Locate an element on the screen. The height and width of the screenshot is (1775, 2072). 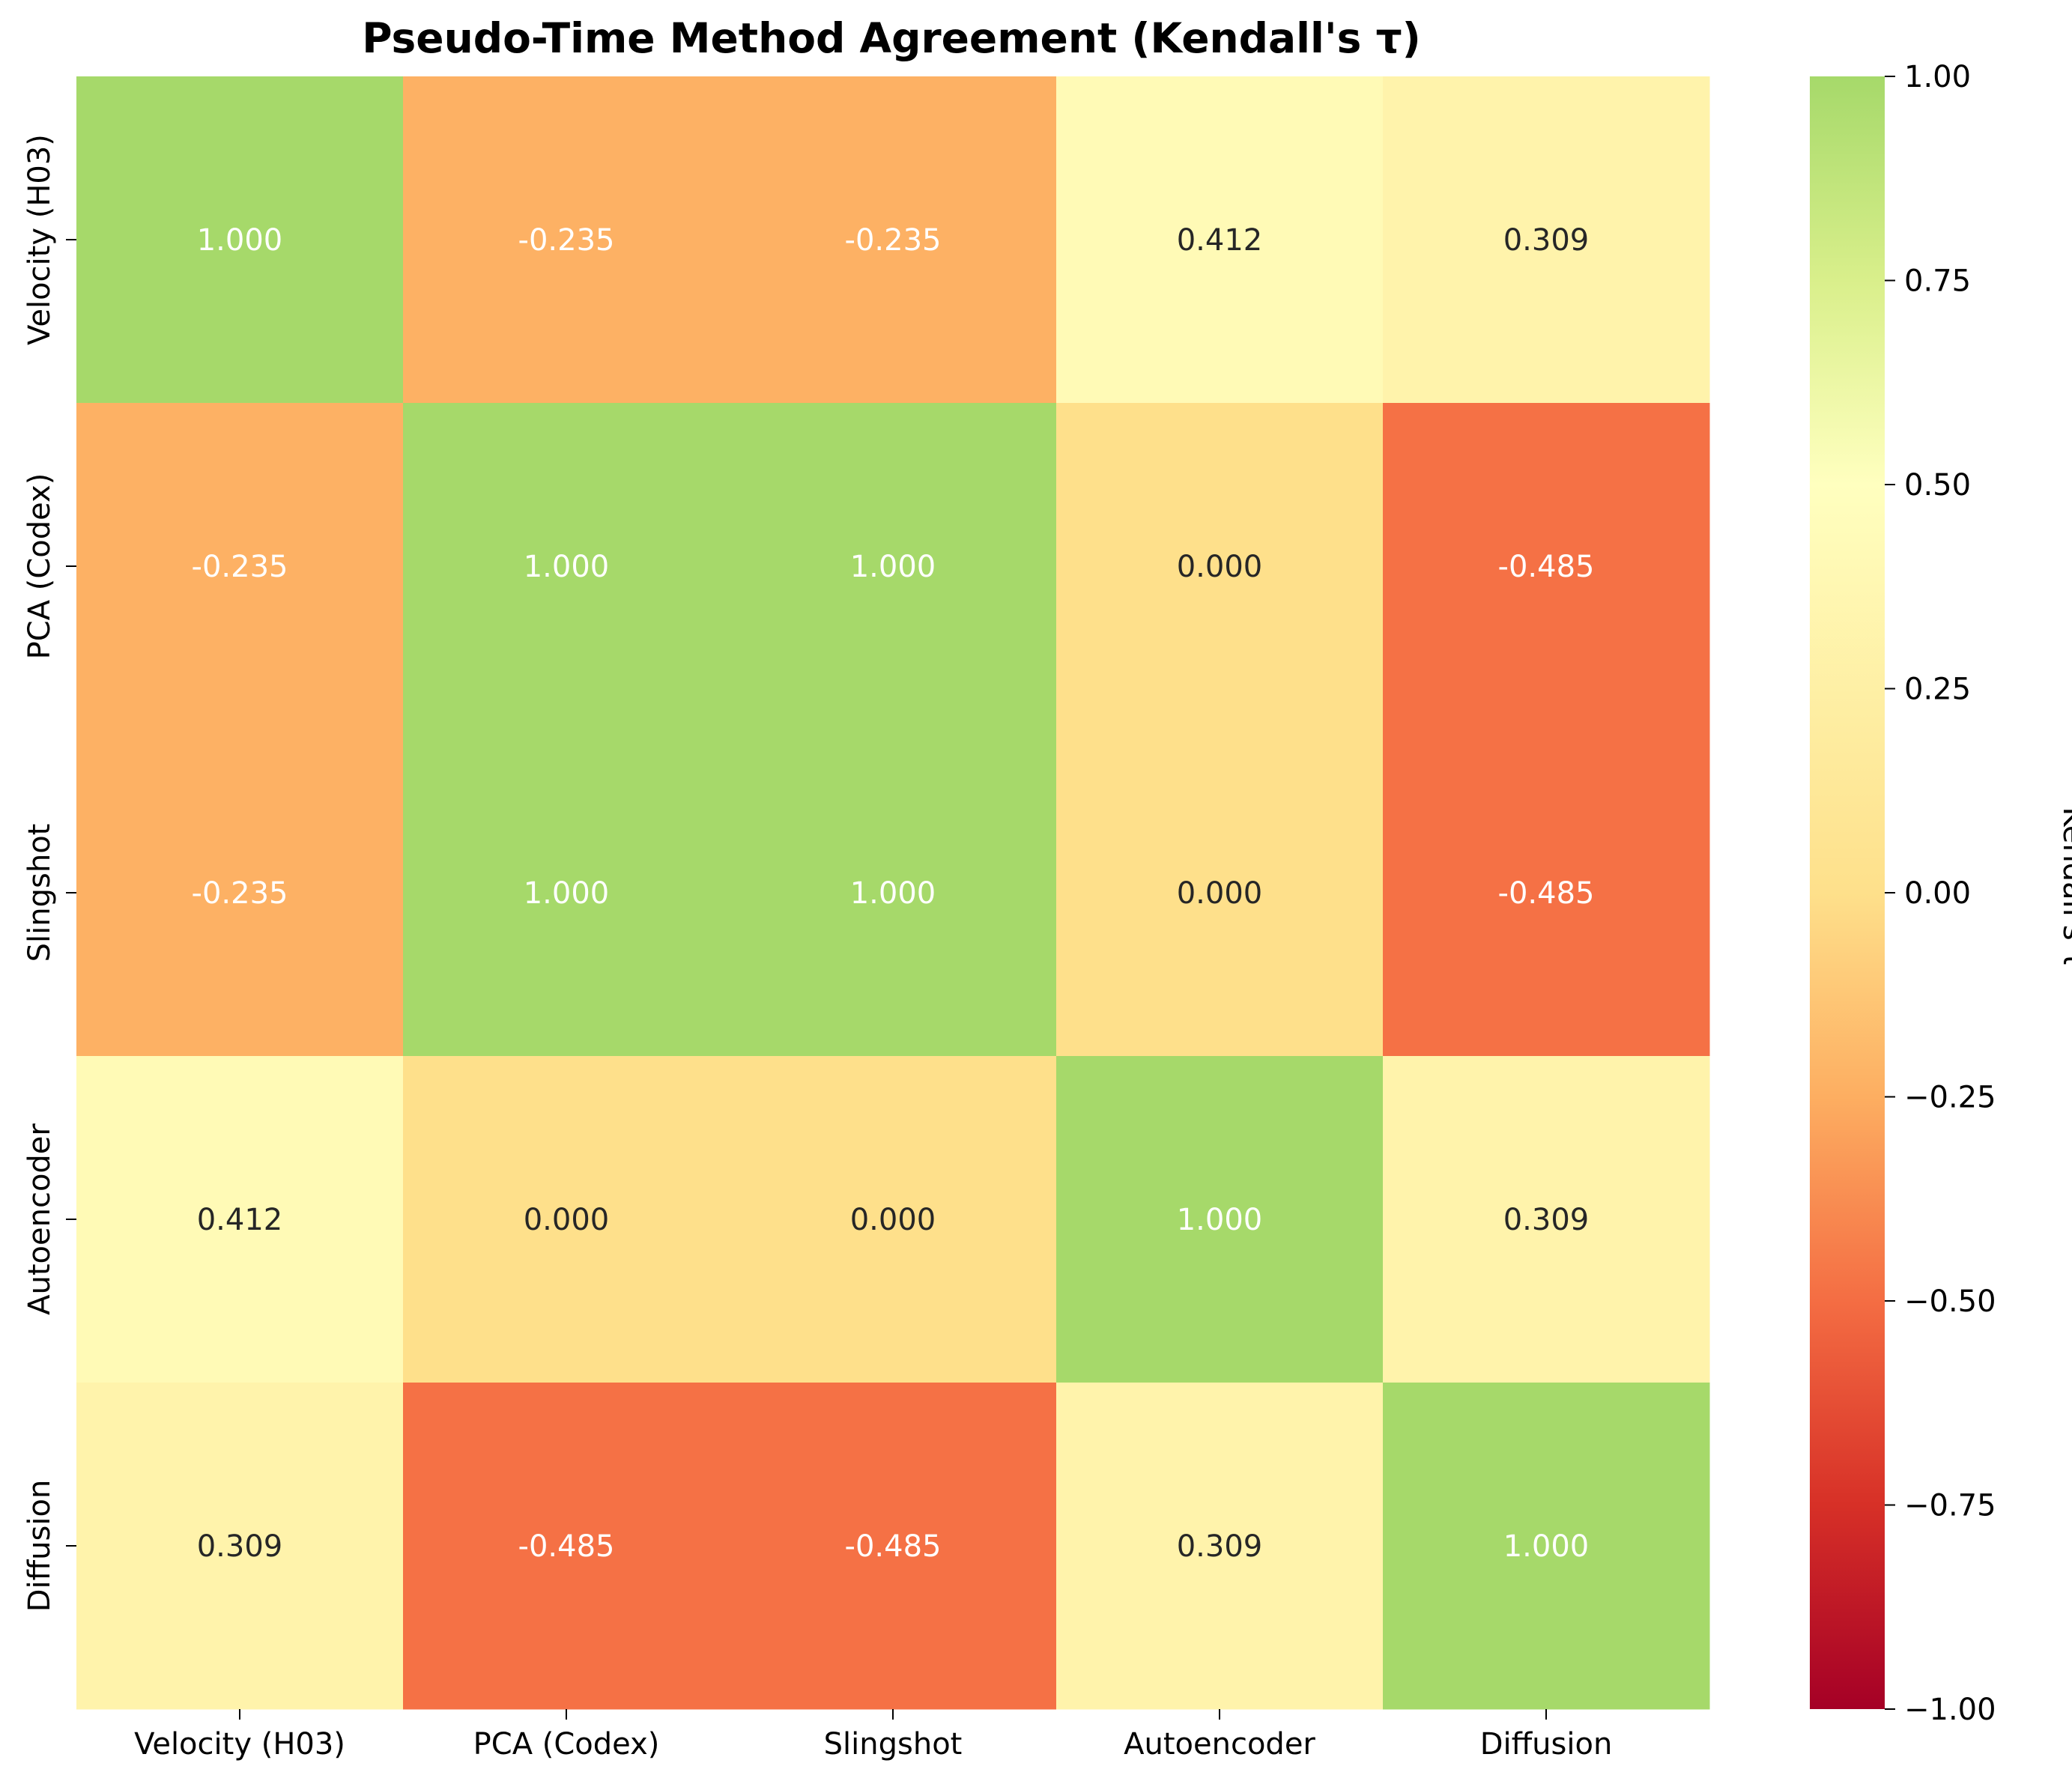
cell-value-label-0-2: -0.235 is located at coordinates (894, 240).